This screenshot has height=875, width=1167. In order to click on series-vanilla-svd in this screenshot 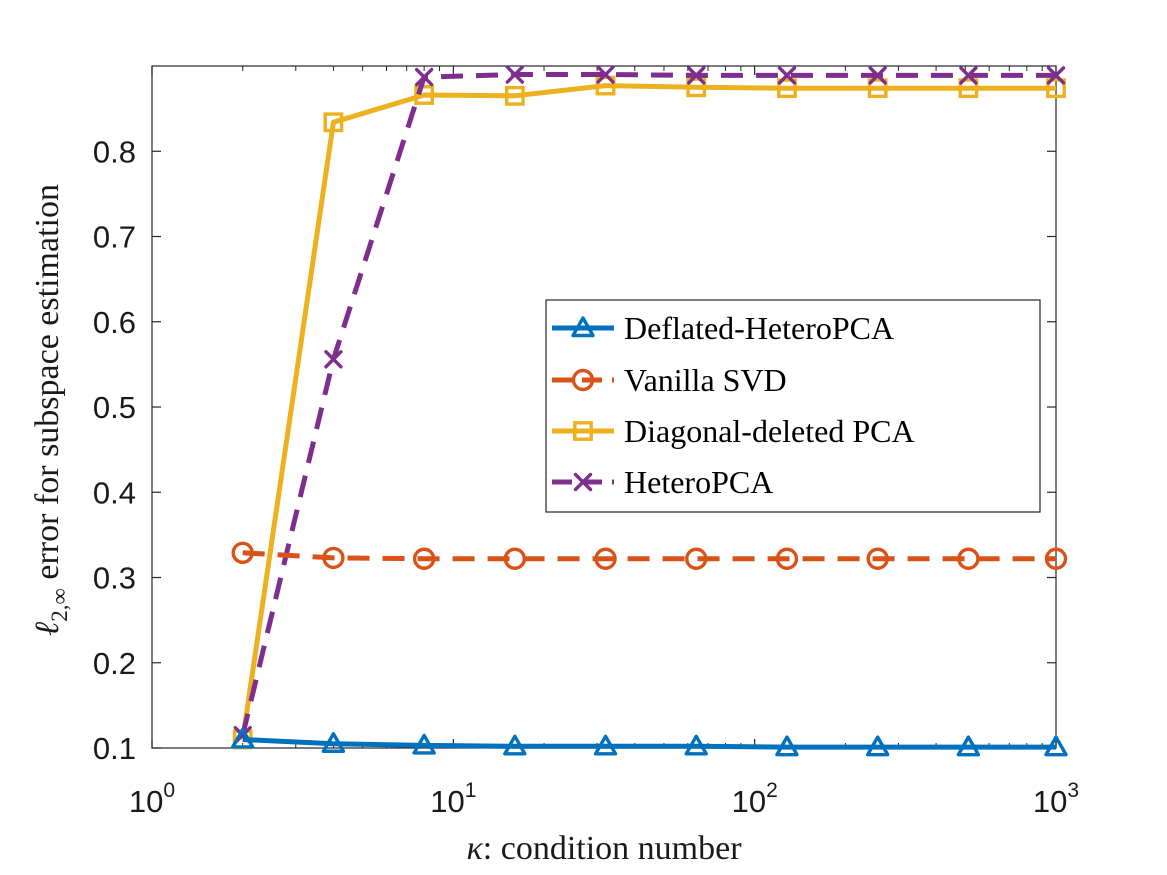, I will do `click(649, 555)`.